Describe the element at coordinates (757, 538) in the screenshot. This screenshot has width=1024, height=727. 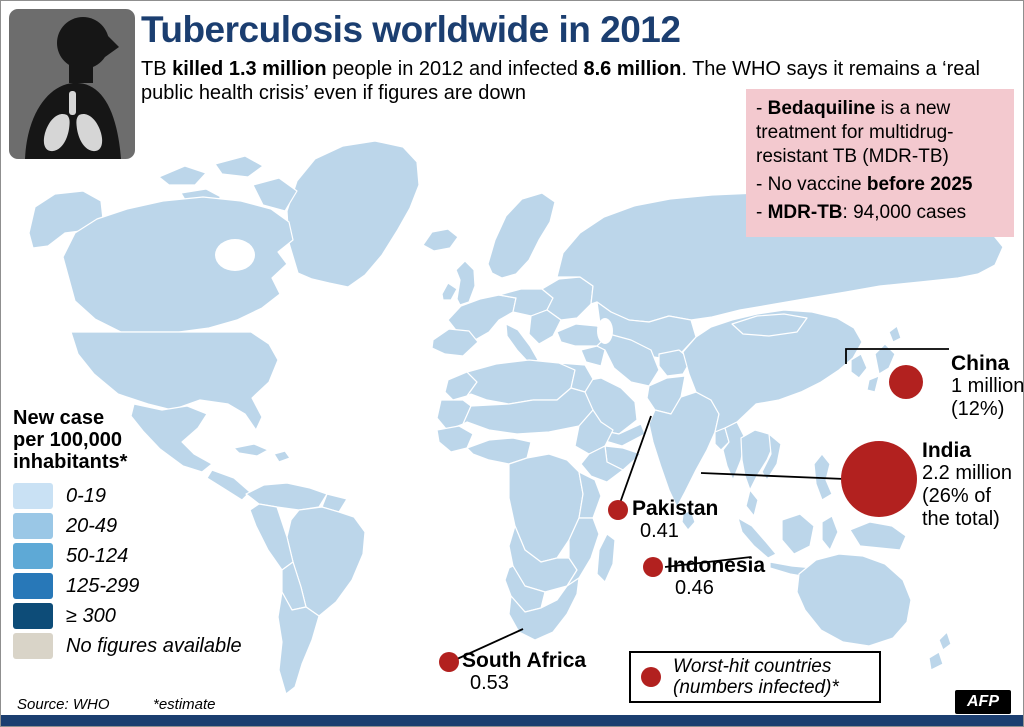
I see `region-sumatra` at that location.